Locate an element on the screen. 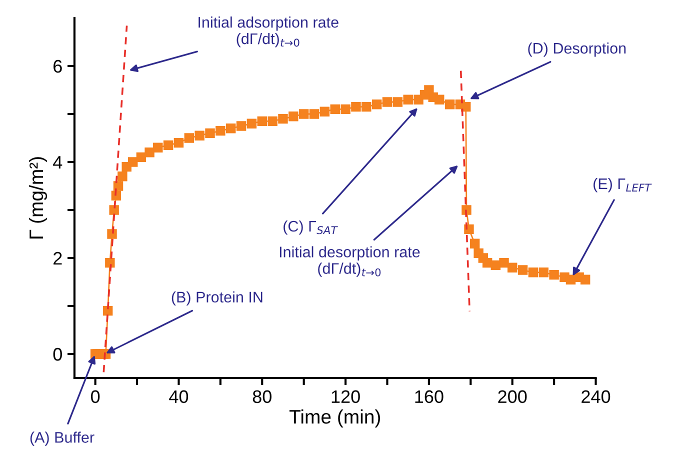 This screenshot has width=677, height=450. annotation: (C) Γ$_{SAT}$ is located at coordinates (311, 227).